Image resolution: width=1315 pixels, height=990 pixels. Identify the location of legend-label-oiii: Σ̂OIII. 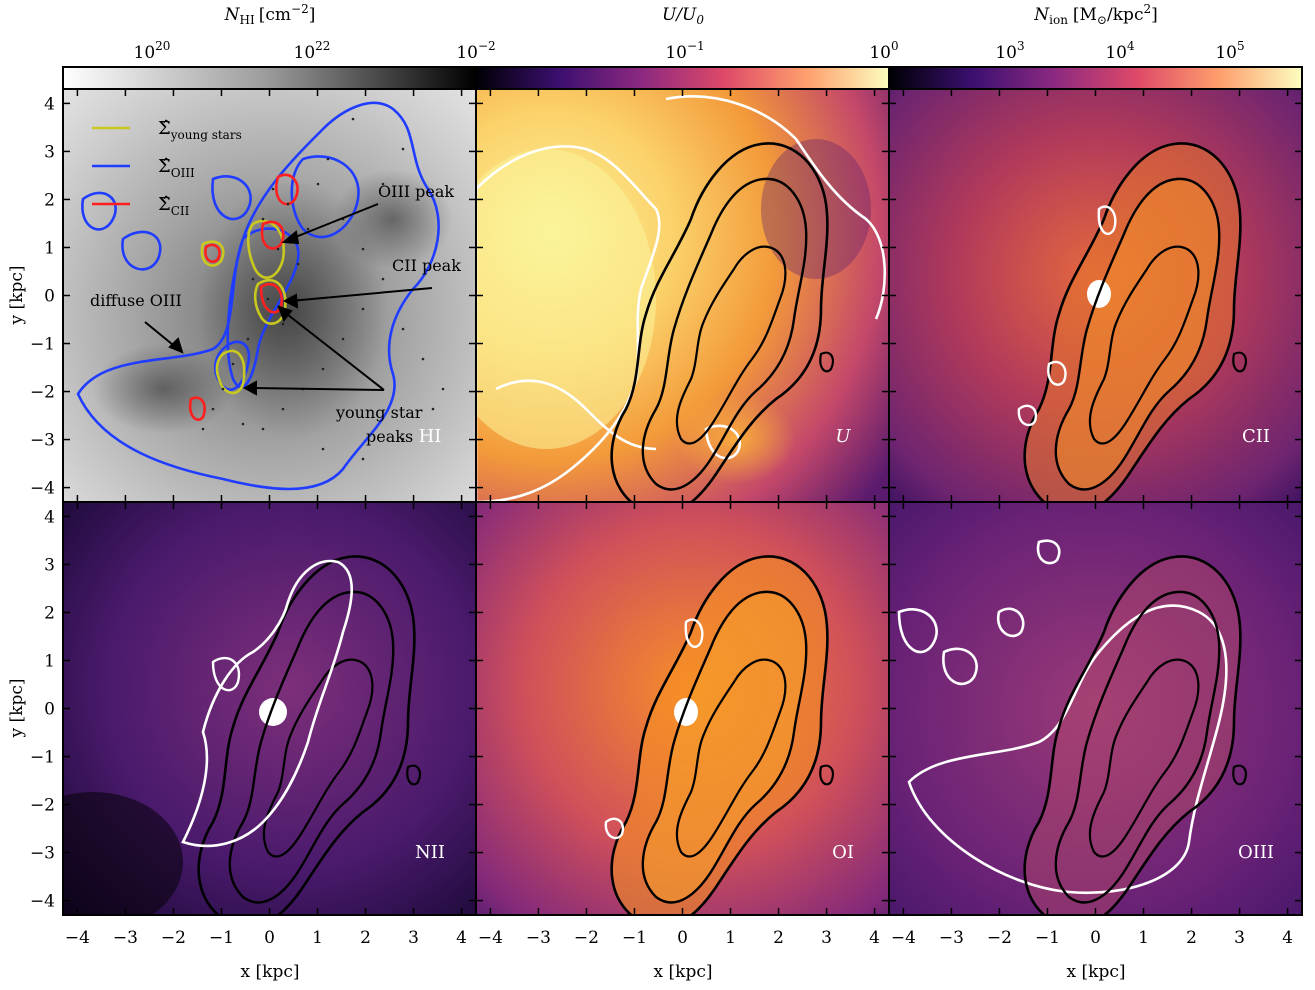
(176, 168).